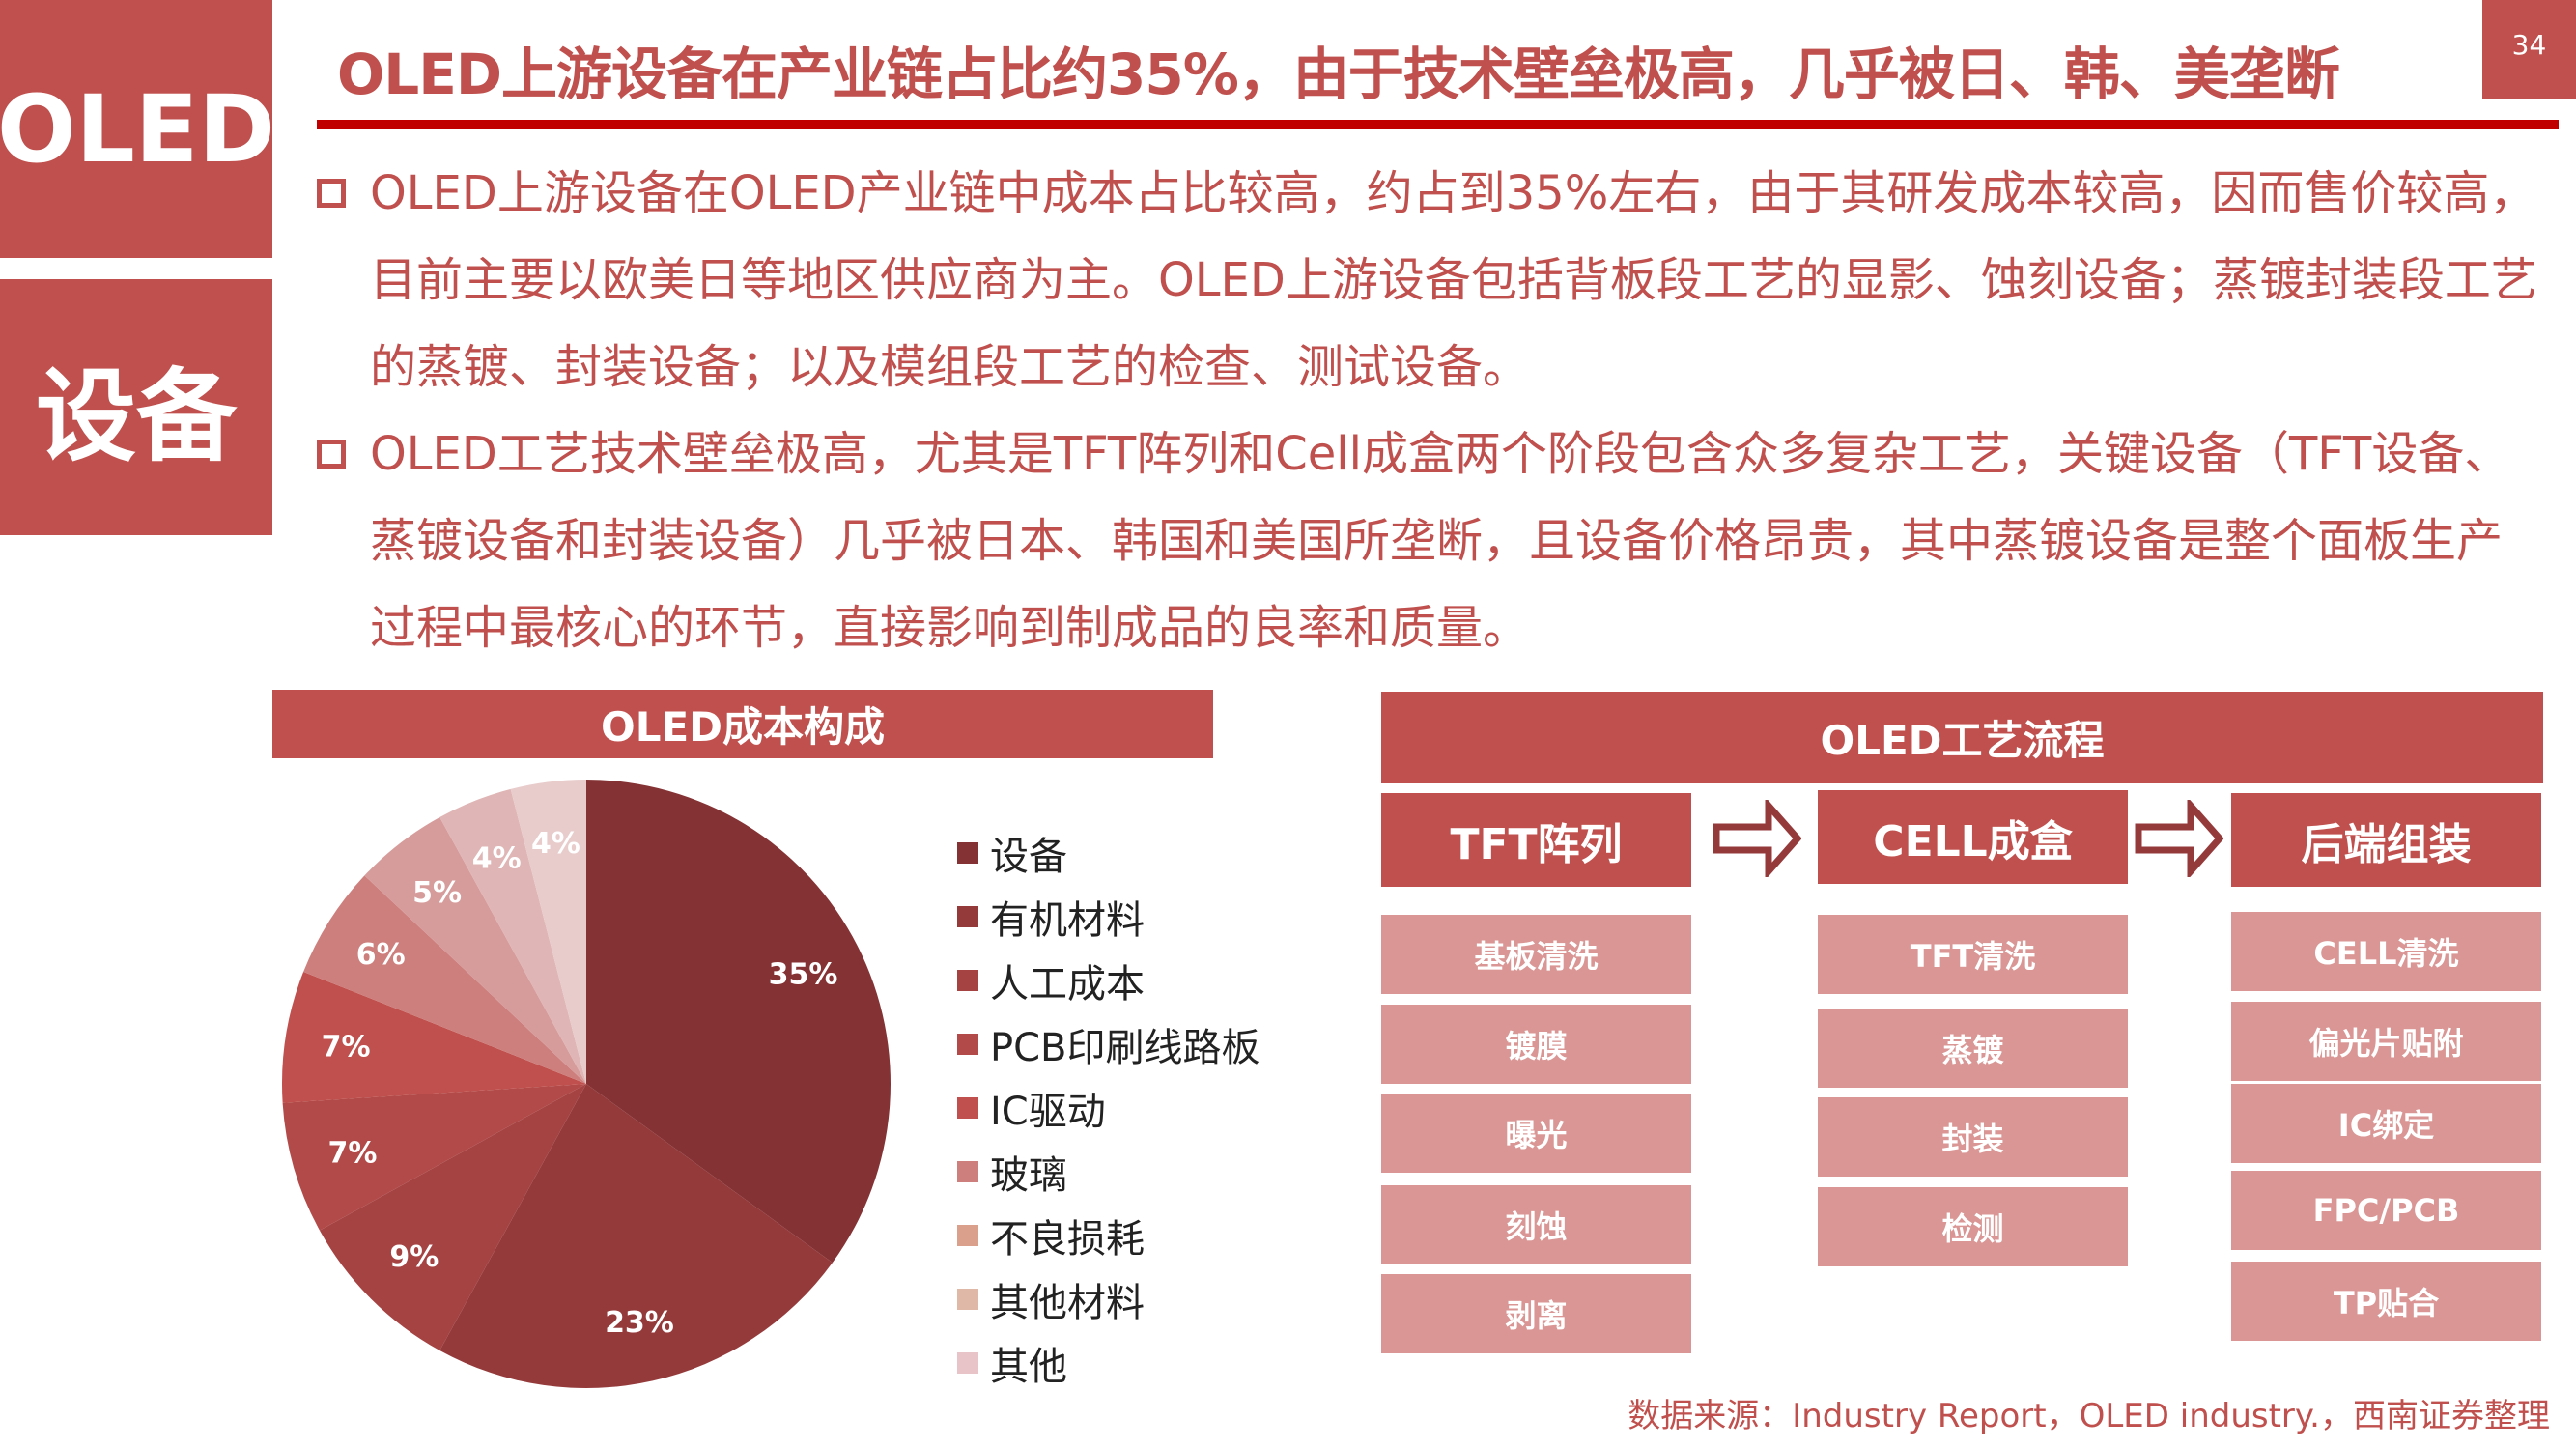 The height and width of the screenshot is (1449, 2576). Describe the element at coordinates (1028, 1175) in the screenshot. I see `legend-label: 玻璃` at that location.